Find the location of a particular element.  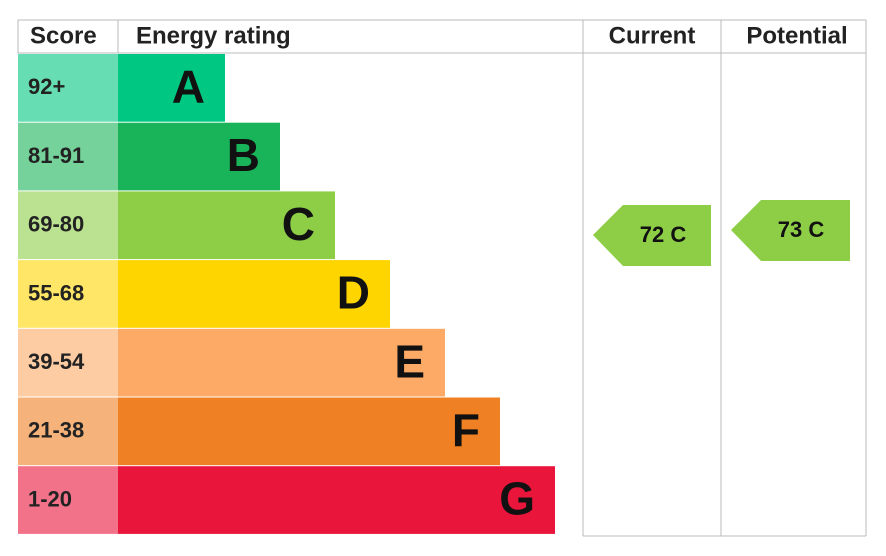

score-label: 1-20 is located at coordinates (50, 498).